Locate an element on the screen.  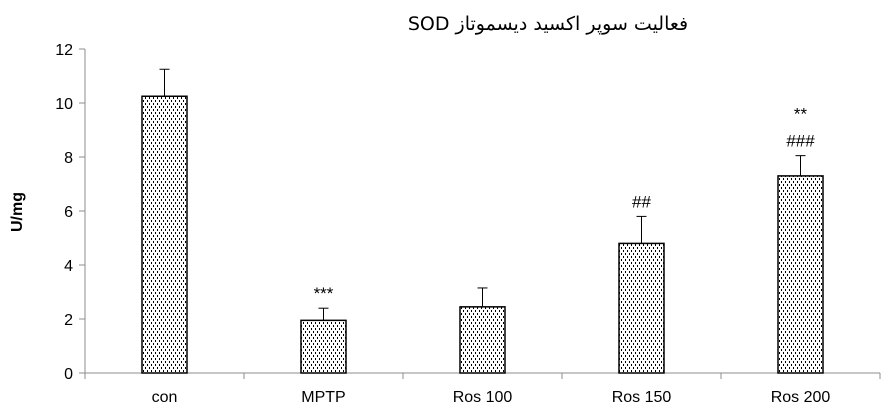
bar-con is located at coordinates (164, 234).